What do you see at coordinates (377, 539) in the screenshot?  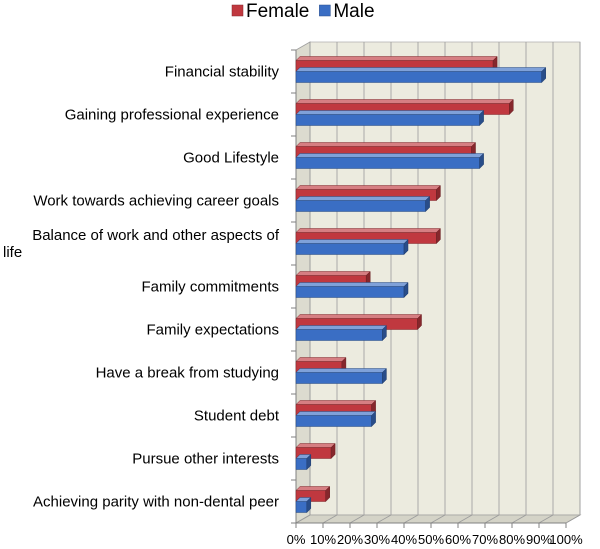 I see `x-tick-label: 30%` at bounding box center [377, 539].